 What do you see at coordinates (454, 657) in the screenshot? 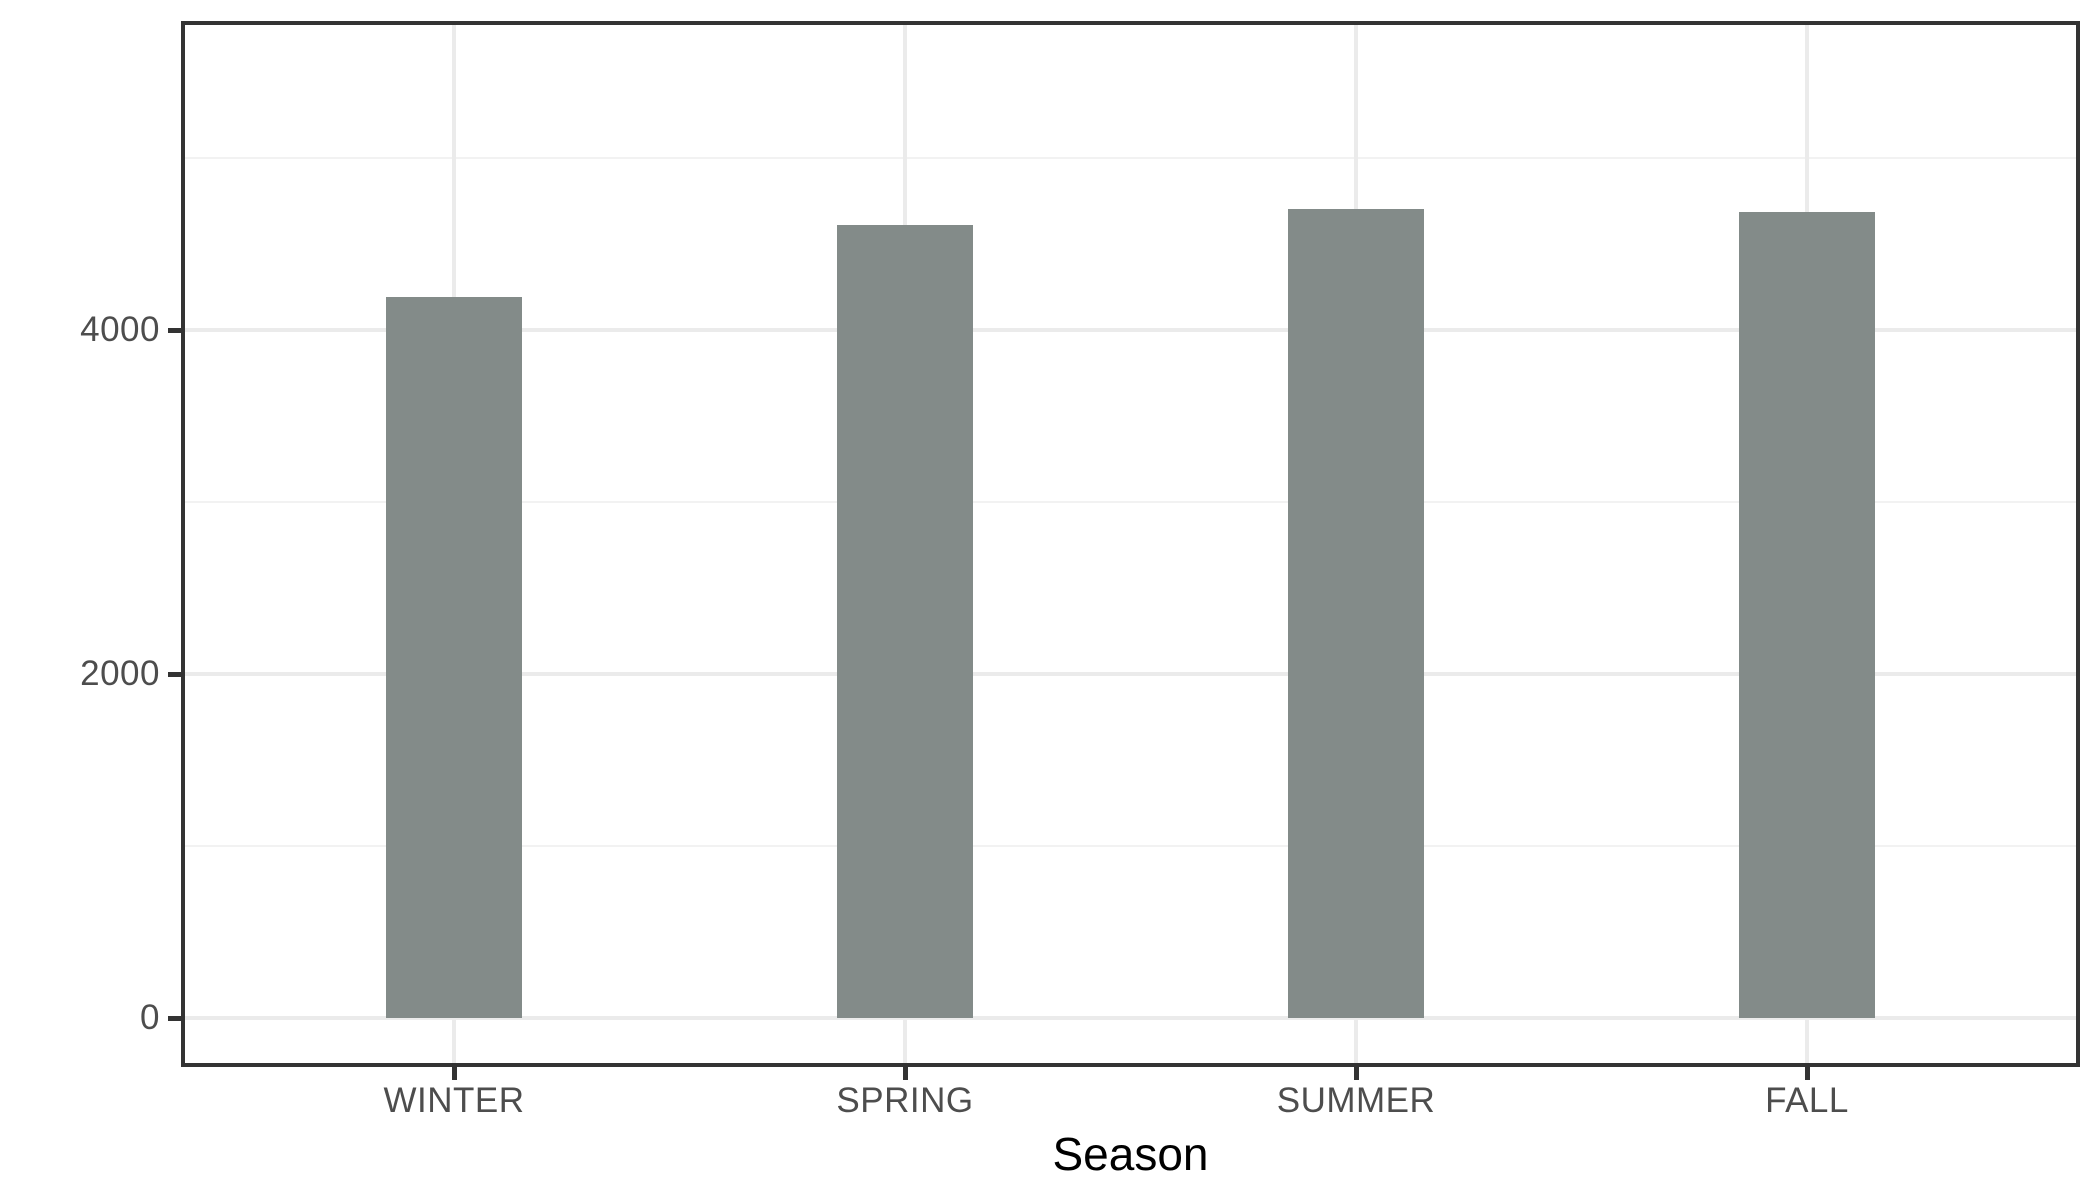
I see `bar-winter` at bounding box center [454, 657].